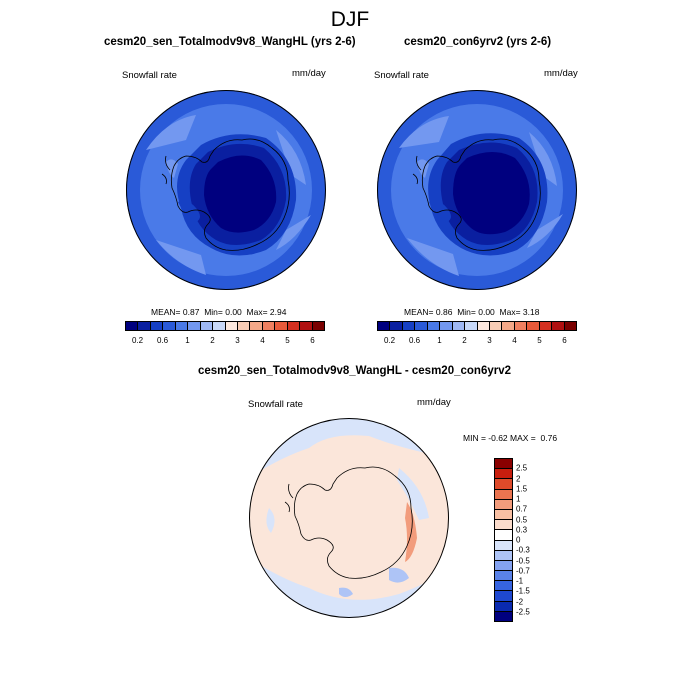 This screenshot has height=700, width=700. I want to click on panel2-title: cesm20_con6yrv2 (yrs 2-6), so click(478, 42).